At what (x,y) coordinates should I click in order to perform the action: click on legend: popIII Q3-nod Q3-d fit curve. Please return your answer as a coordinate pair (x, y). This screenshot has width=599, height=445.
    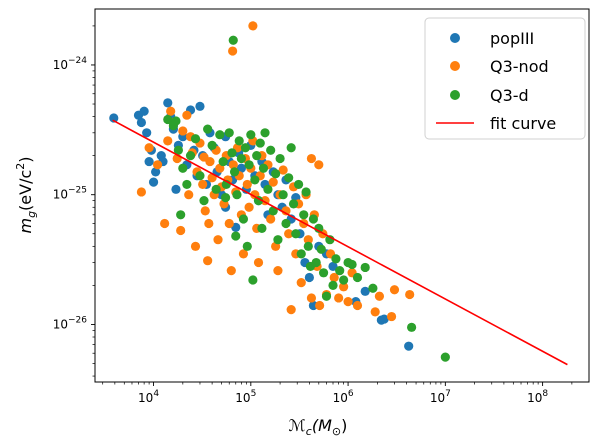
    Looking at the image, I should click on (505, 78).